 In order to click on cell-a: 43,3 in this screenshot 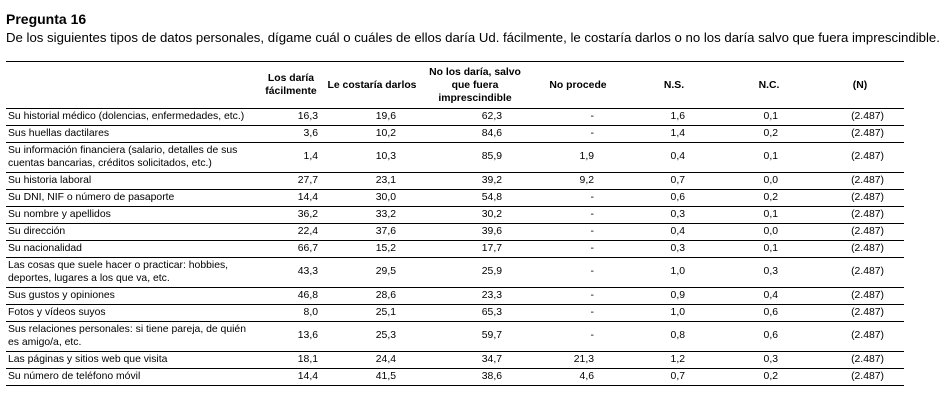, I will do `click(291, 272)`.